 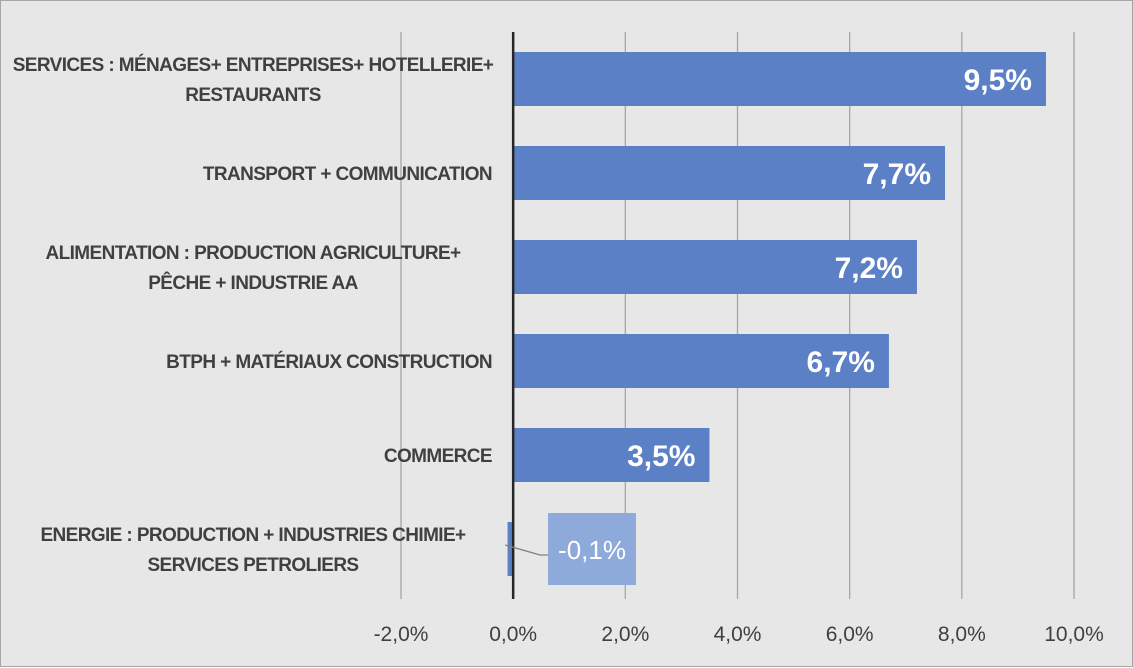 I want to click on category-label-line: ALIMENTATION : PRODUCTION AGRICULTURE+, so click(x=253, y=253).